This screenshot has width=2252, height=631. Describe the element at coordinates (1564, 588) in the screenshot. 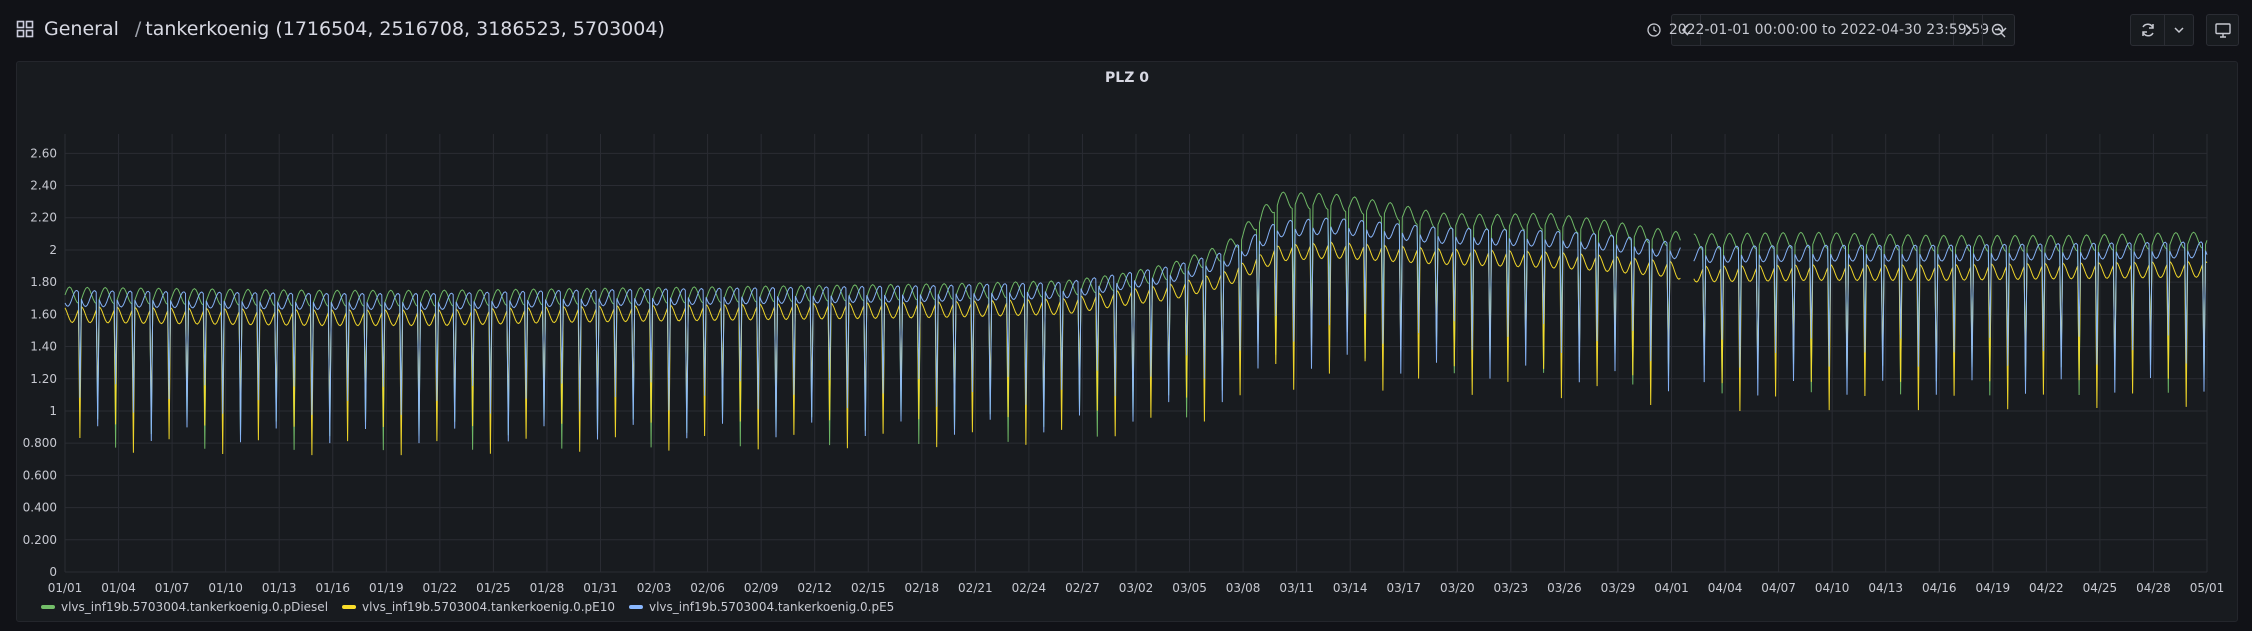

I see `x-tick-label: 03/26` at that location.